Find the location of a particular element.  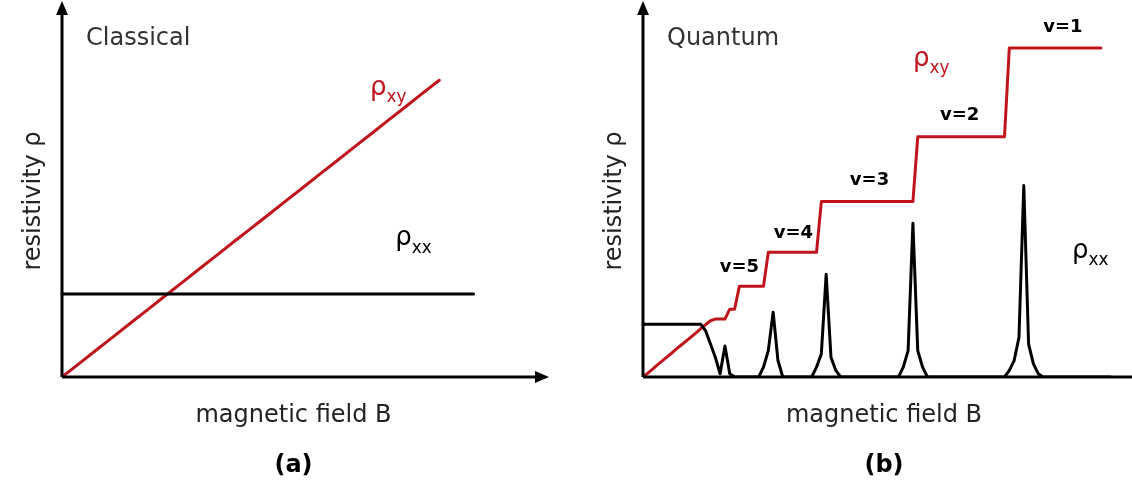

chart-title: Quantum is located at coordinates (723, 37).